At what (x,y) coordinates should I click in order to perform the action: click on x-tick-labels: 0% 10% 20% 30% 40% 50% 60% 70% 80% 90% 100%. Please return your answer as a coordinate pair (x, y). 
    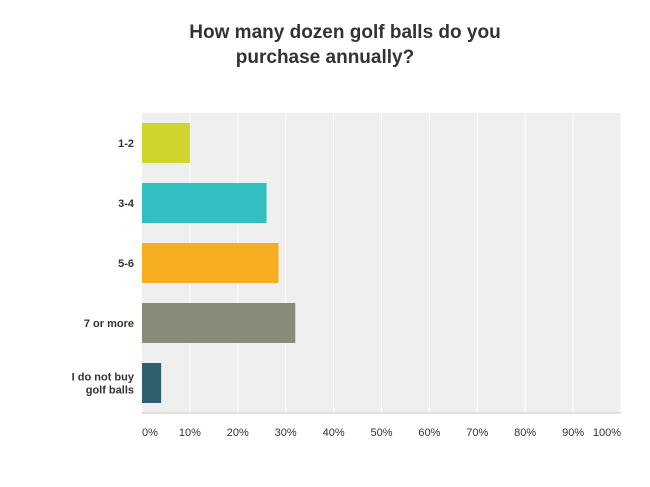
    Looking at the image, I should click on (381, 433).